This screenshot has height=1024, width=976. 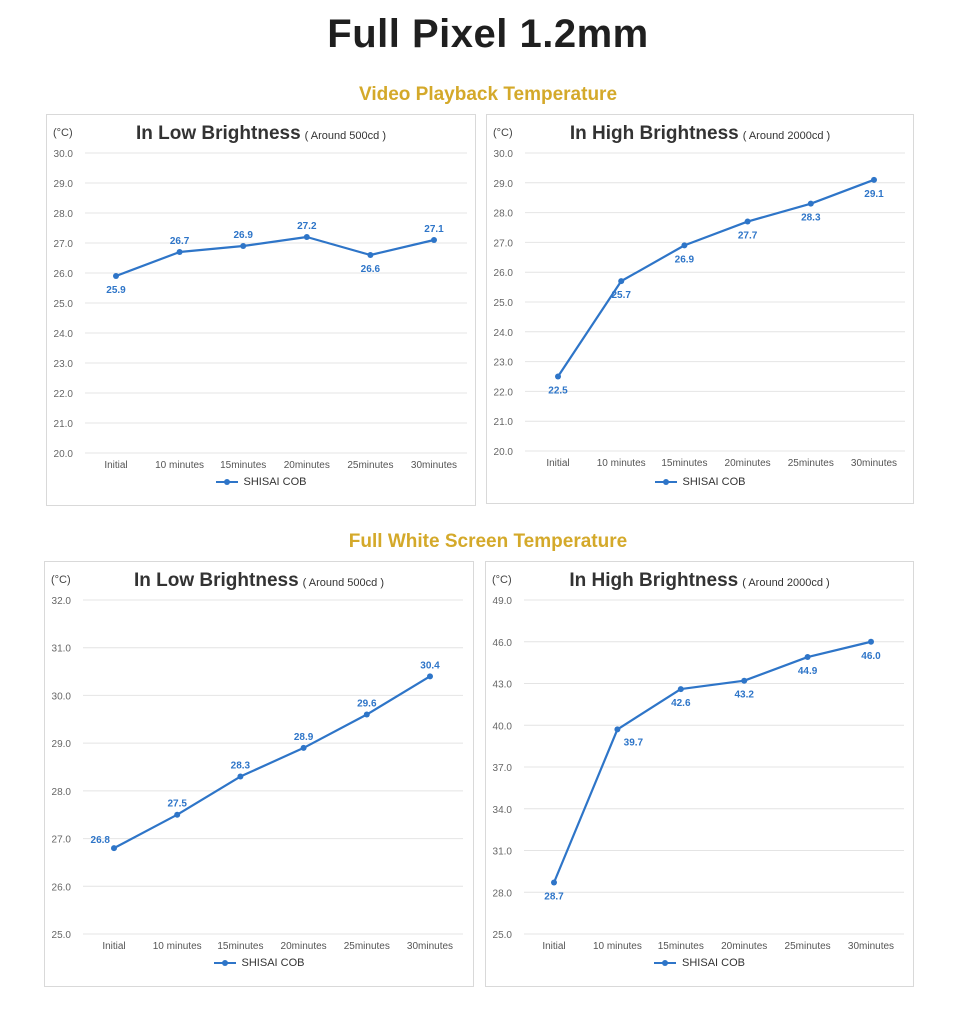 What do you see at coordinates (503, 643) in the screenshot?
I see `y-tick-label: 46.0` at bounding box center [503, 643].